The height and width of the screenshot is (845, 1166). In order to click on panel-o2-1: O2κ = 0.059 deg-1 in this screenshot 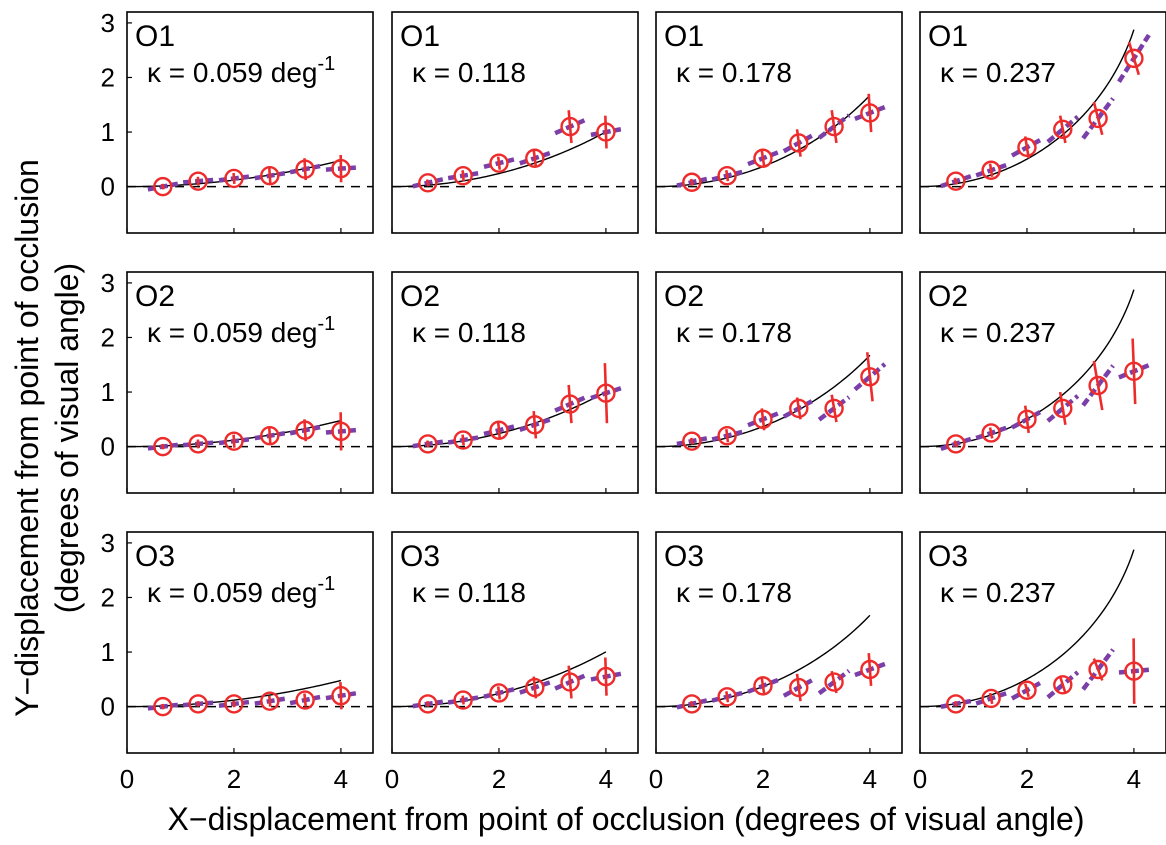, I will do `click(250, 382)`.